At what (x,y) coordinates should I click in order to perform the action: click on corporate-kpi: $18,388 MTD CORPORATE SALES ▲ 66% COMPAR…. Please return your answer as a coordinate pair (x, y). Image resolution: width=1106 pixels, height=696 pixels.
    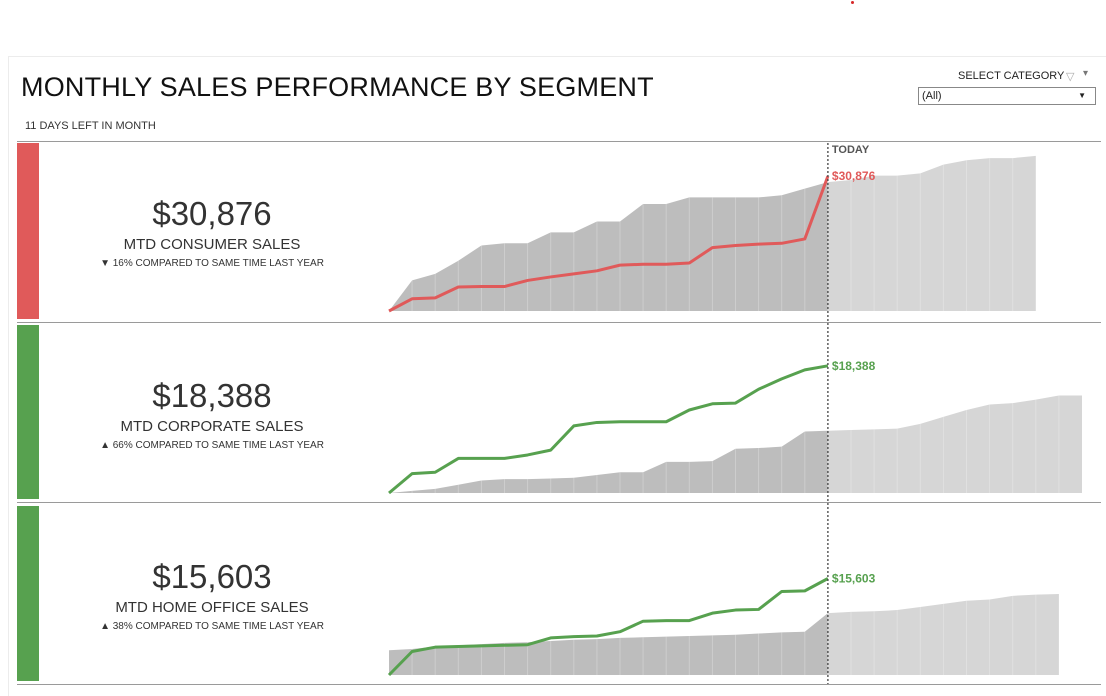
    Looking at the image, I should click on (212, 415).